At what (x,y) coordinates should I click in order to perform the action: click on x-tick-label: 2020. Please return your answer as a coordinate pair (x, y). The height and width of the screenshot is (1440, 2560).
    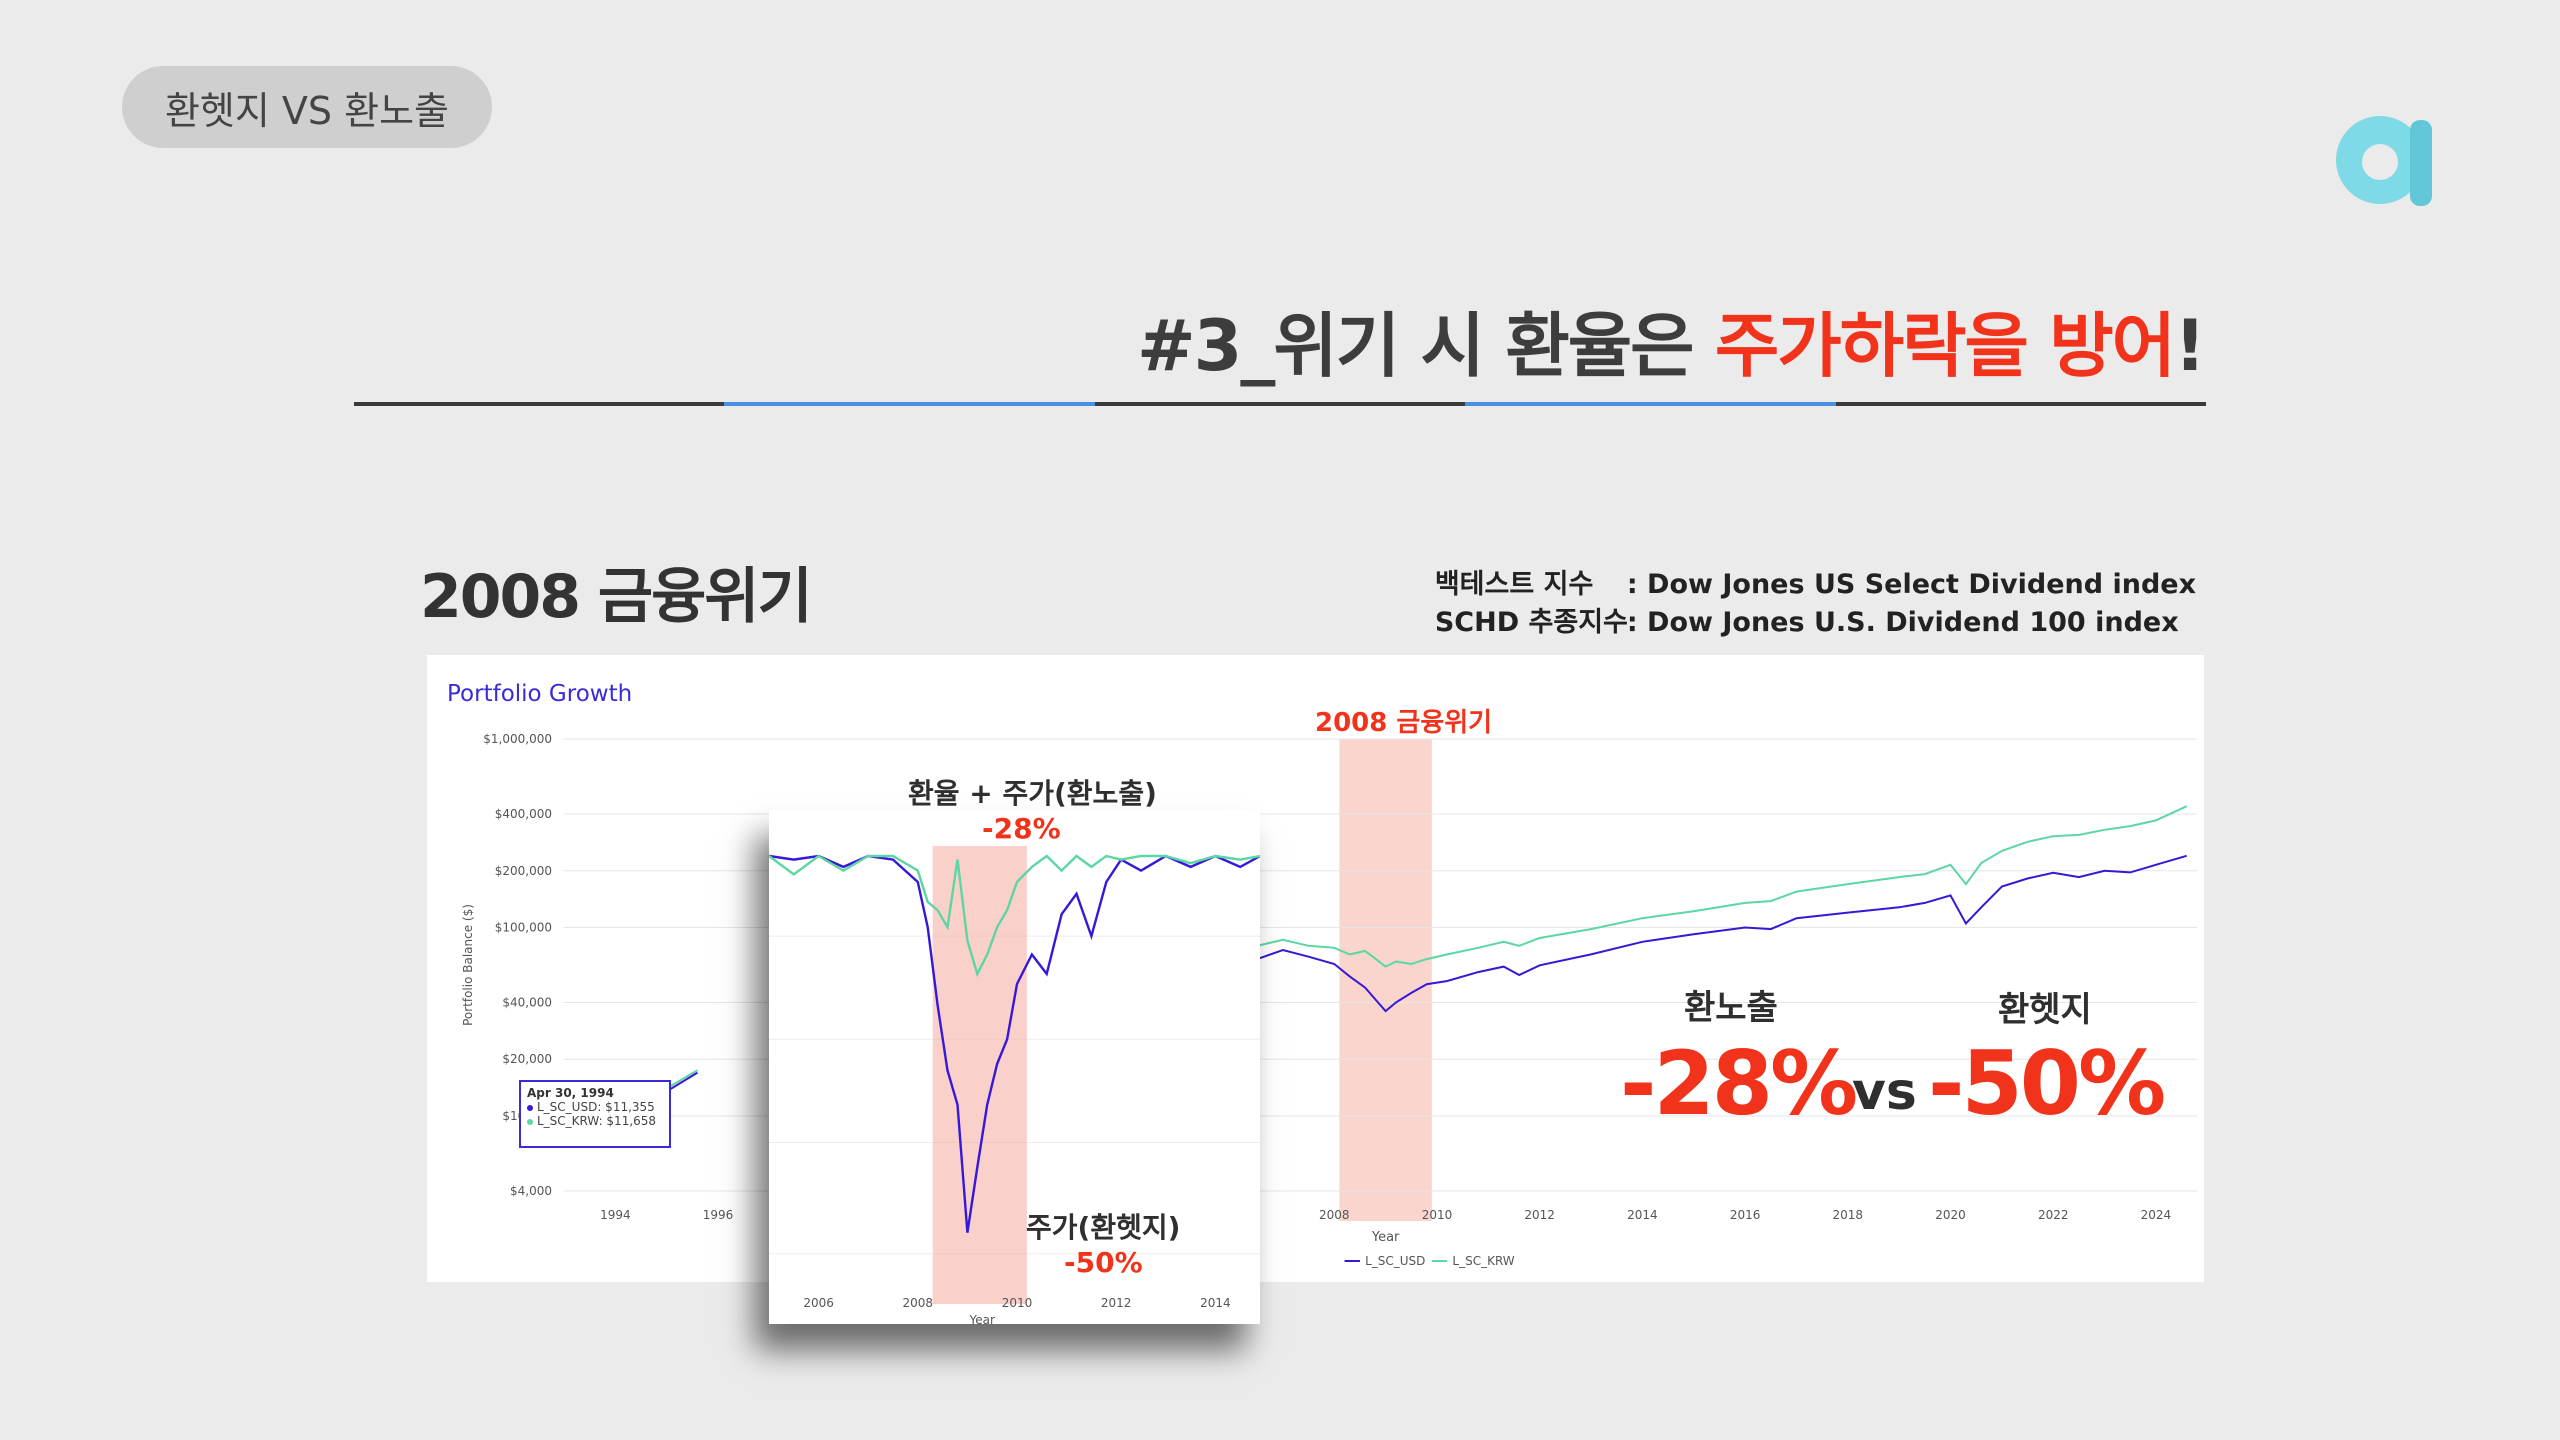
    Looking at the image, I should click on (1950, 1215).